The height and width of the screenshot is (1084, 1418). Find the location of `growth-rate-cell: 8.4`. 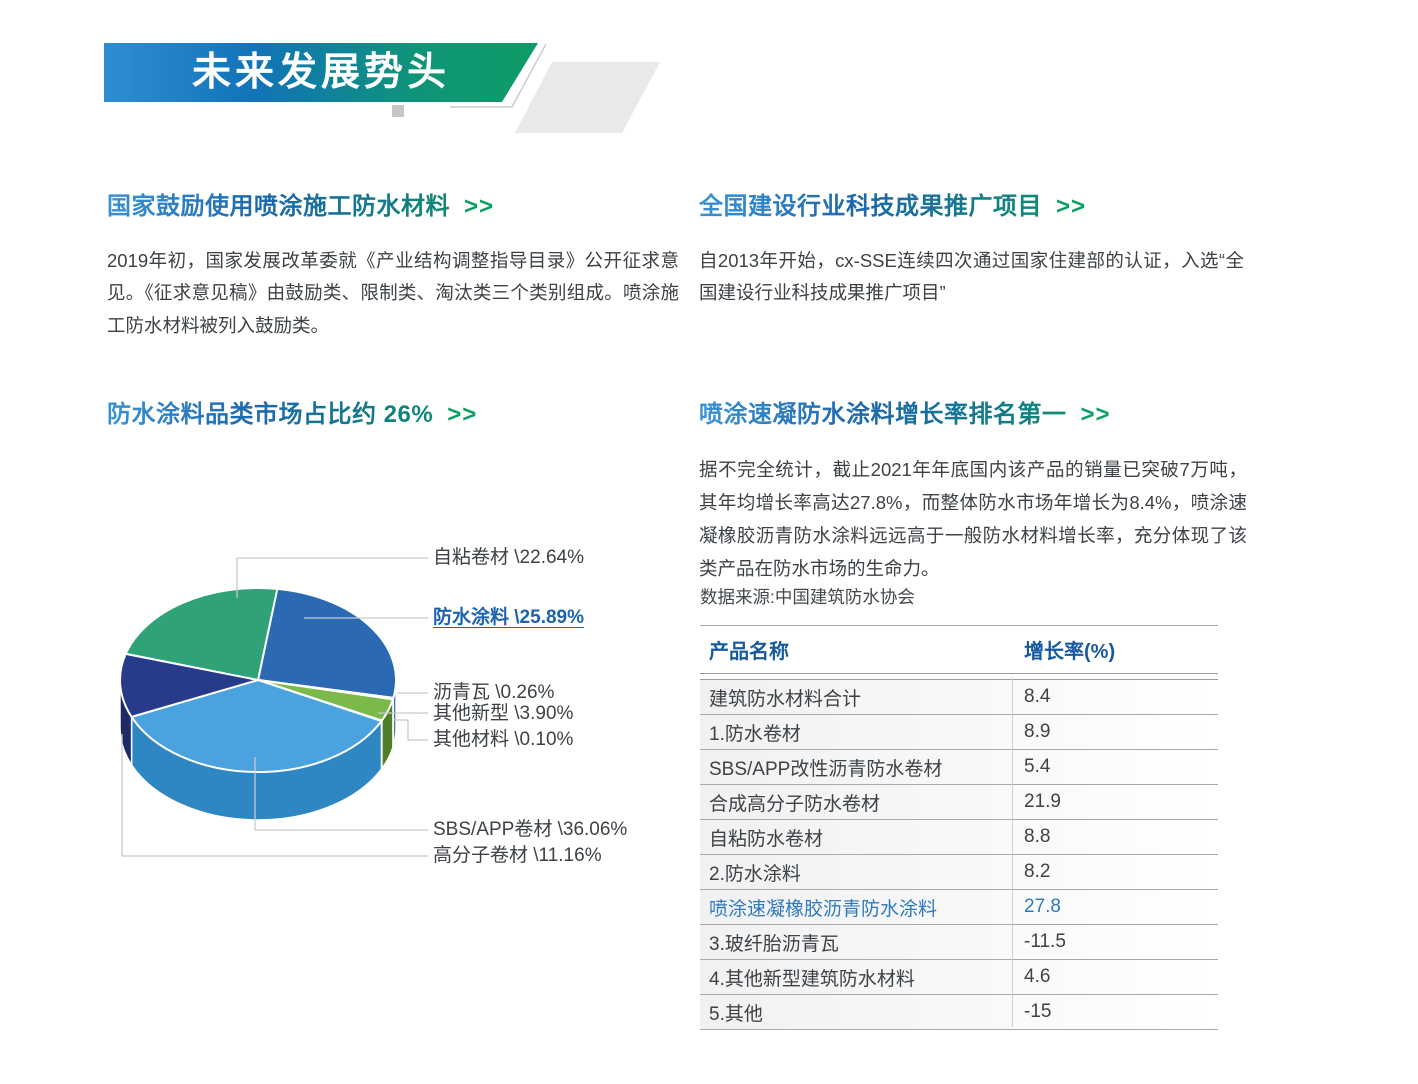

growth-rate-cell: 8.4 is located at coordinates (1037, 696).